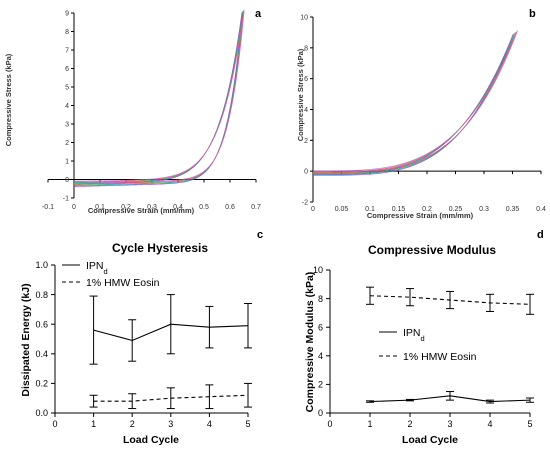 This screenshot has width=550, height=452. I want to click on y-tick-label: 0.6, so click(41, 324).